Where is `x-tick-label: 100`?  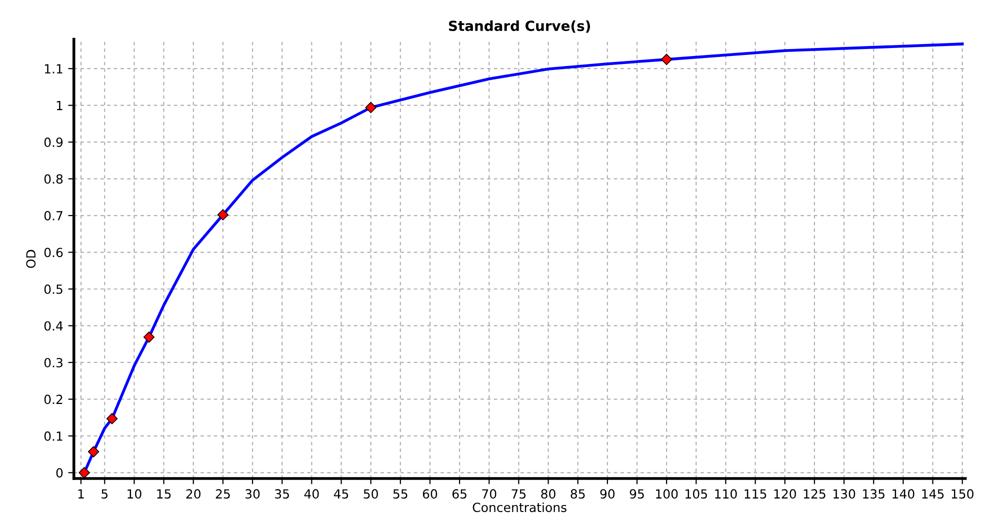
x-tick-label: 100 is located at coordinates (667, 494).